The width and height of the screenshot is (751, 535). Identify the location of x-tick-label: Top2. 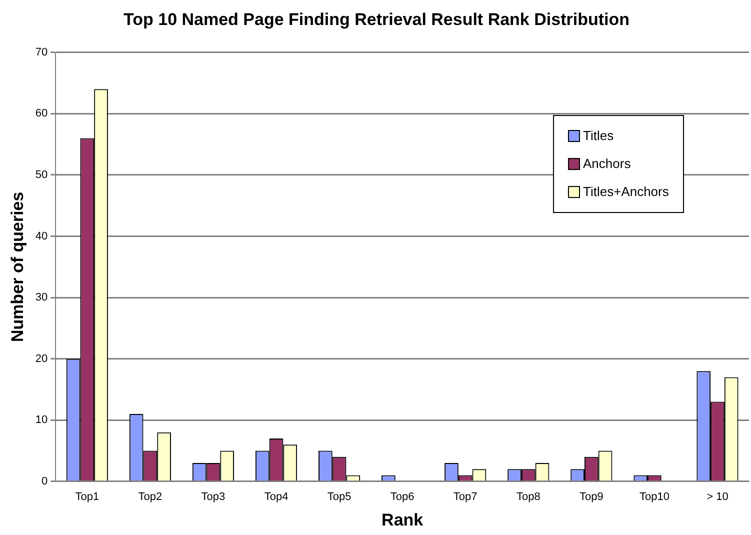
(150, 497).